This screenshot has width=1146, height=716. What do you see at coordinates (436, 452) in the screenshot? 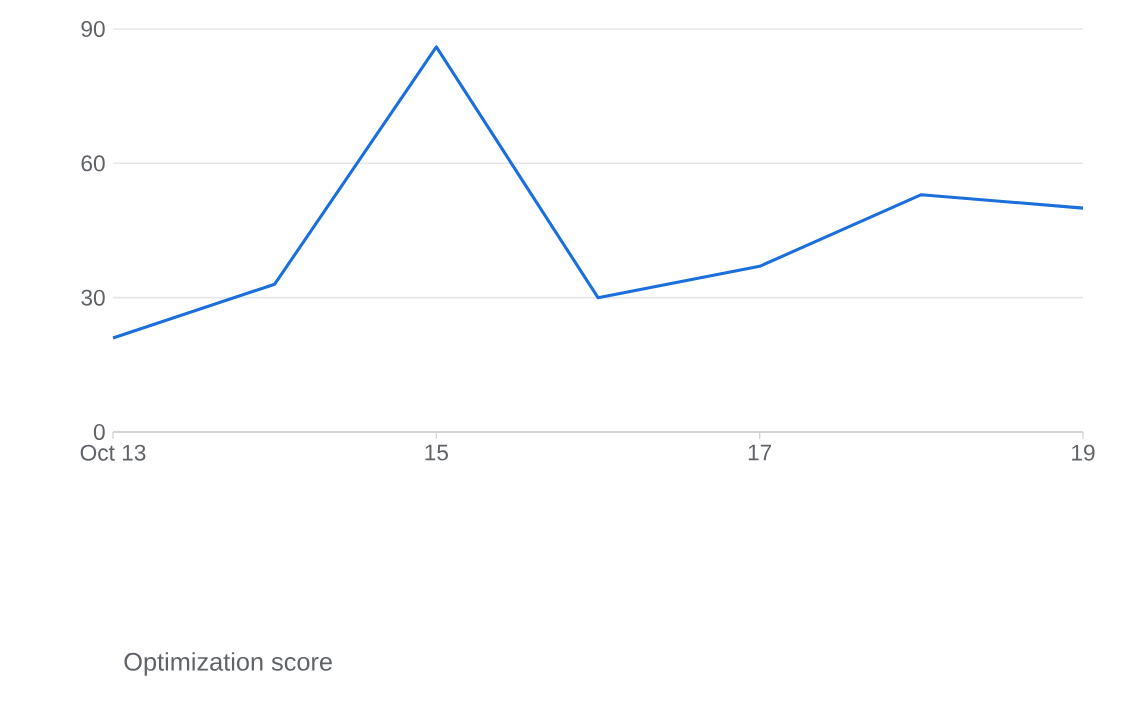
I see `x-tick-label: 15` at bounding box center [436, 452].